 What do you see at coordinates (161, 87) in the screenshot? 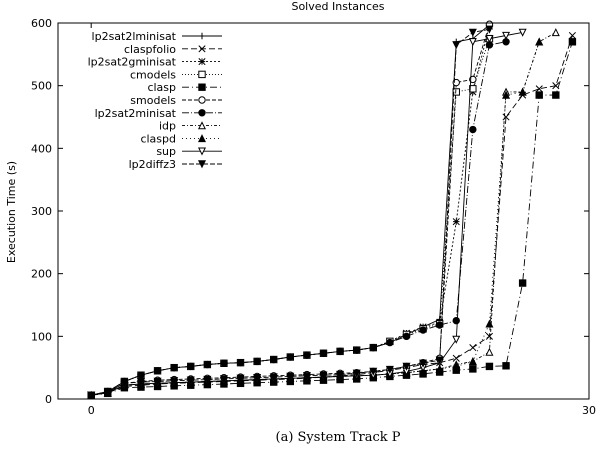
I see `legend-label: clasp` at bounding box center [161, 87].